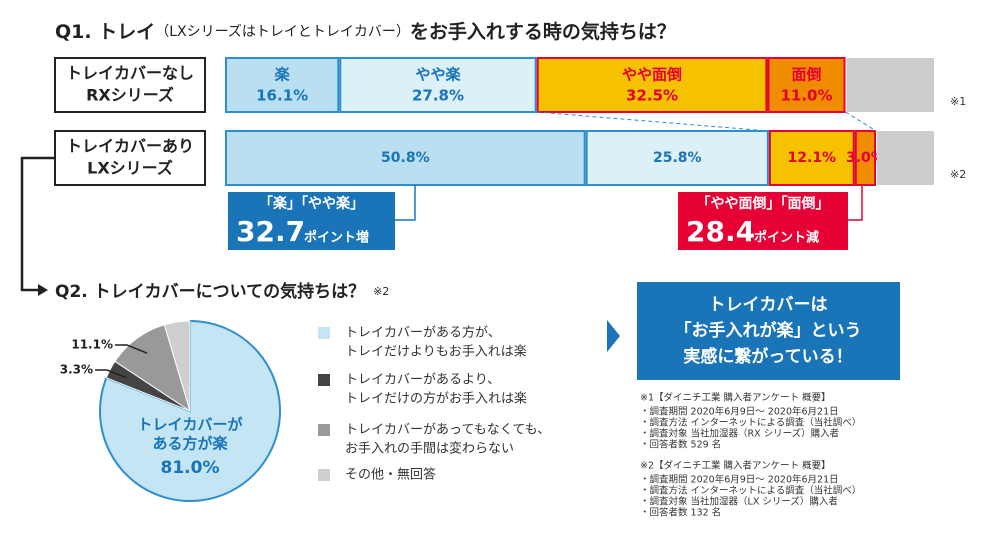  I want to click on value-label: 3.0%, so click(865, 158).